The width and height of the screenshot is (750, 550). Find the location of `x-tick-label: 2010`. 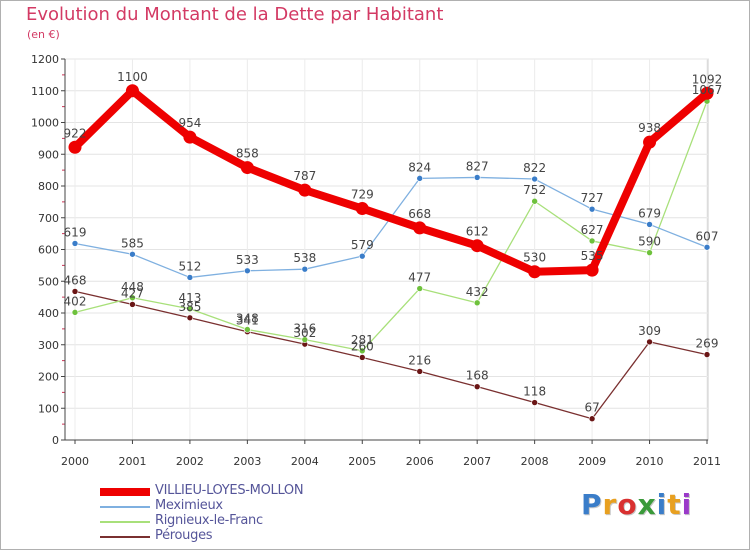

x-tick-label: 2010 is located at coordinates (650, 461).